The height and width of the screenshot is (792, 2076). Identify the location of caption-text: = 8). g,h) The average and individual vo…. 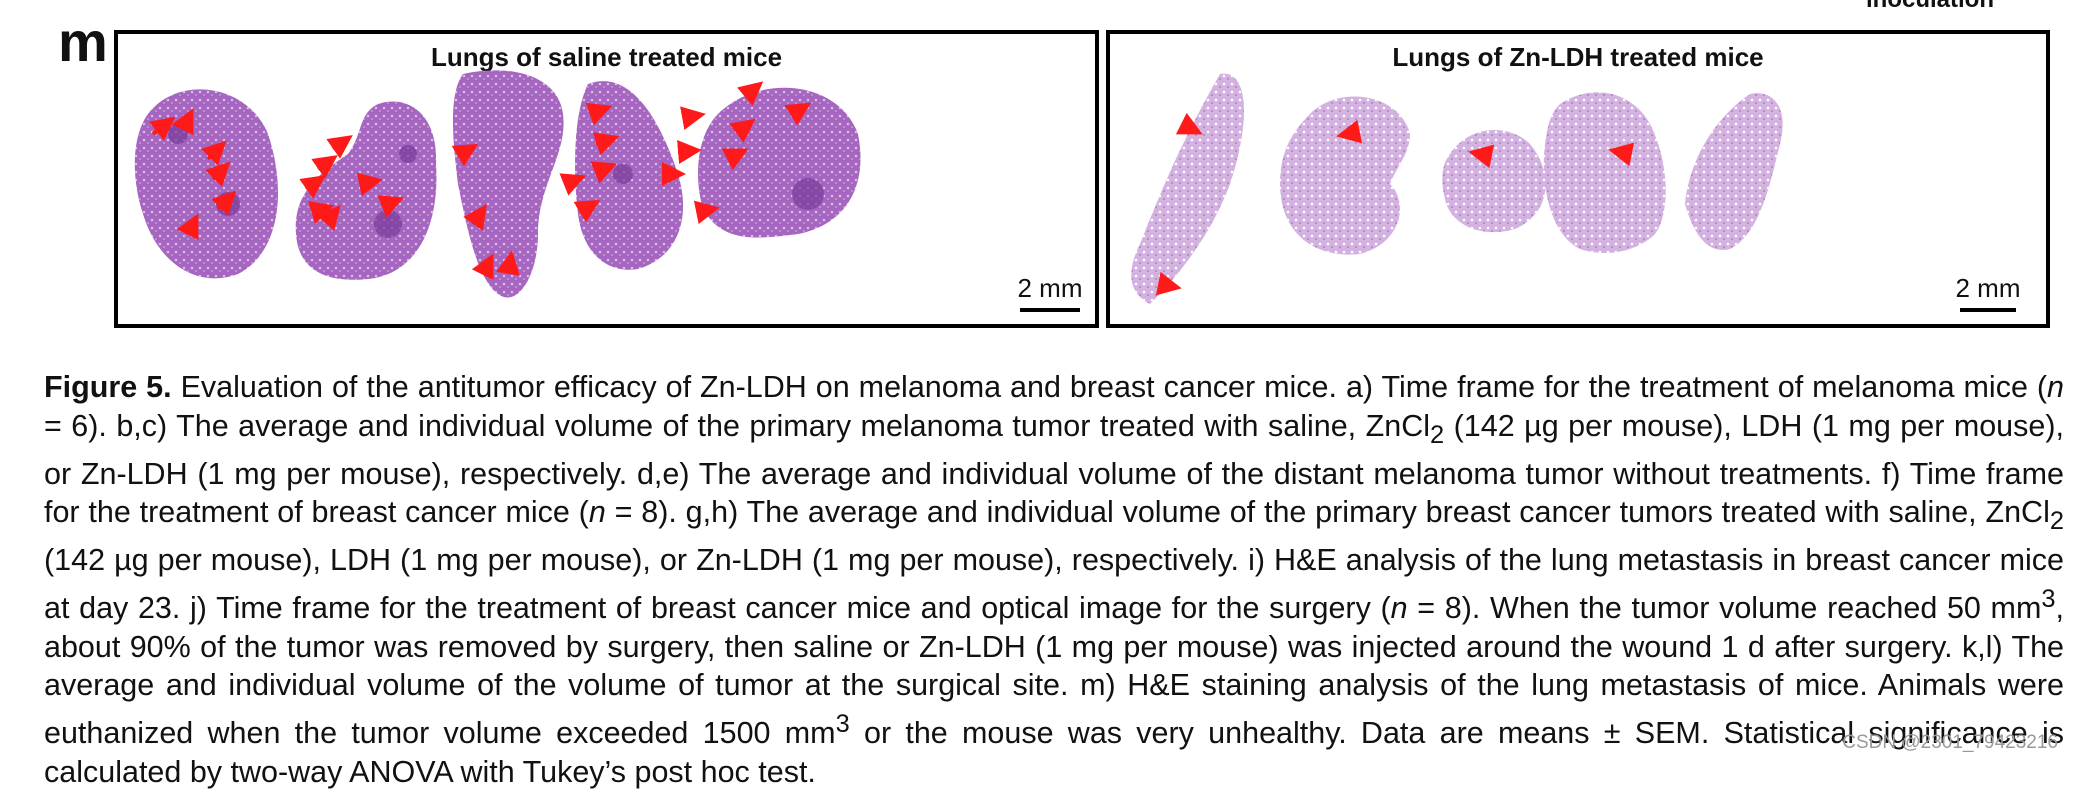
(1327, 512).